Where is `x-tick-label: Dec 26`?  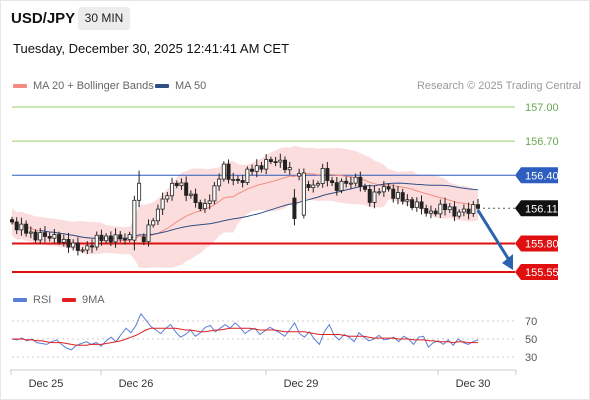
x-tick-label: Dec 26 is located at coordinates (136, 384).